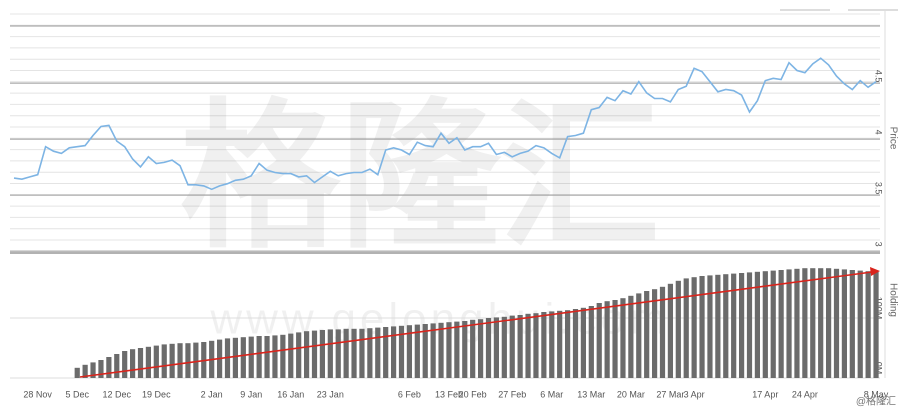 The height and width of the screenshot is (414, 900). Describe the element at coordinates (77, 394) in the screenshot. I see `x-tick-label: 5 Dec` at that location.